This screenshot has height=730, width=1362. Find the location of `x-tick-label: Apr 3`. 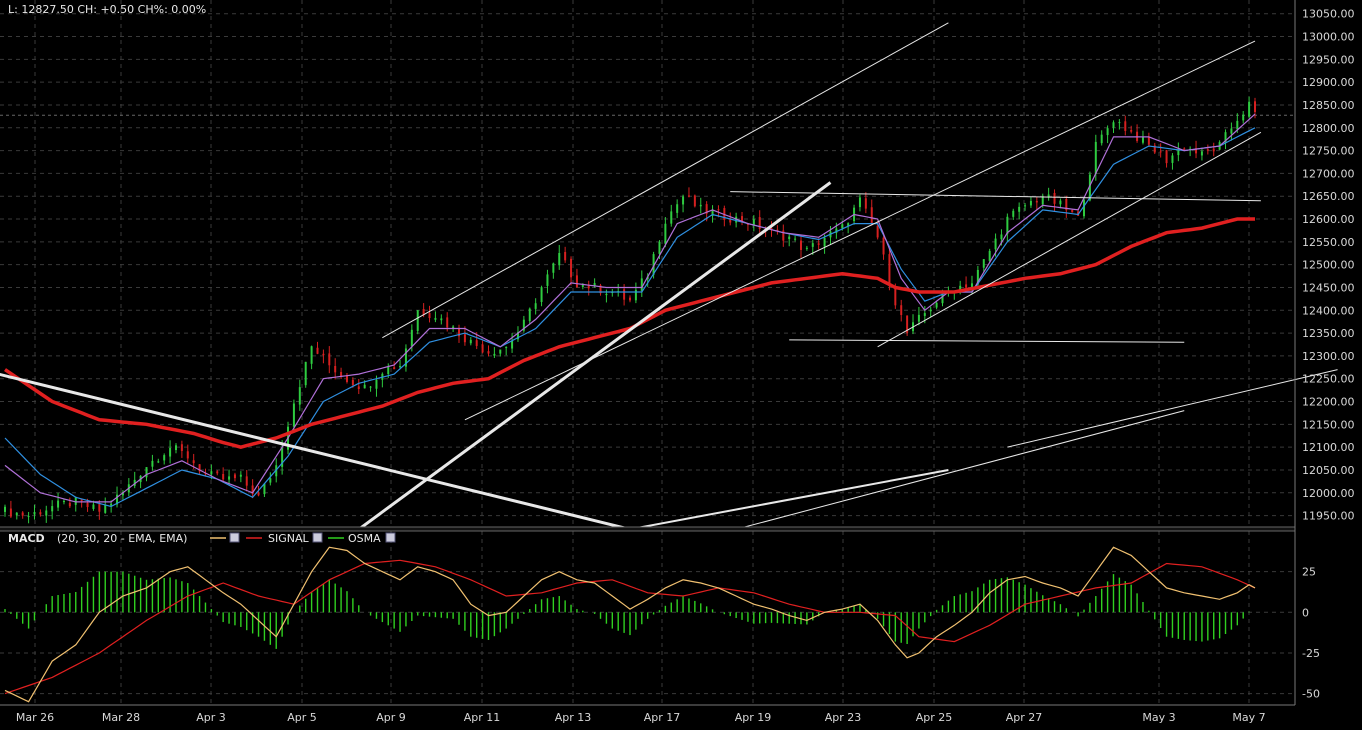

x-tick-label: Apr 3 is located at coordinates (211, 717).